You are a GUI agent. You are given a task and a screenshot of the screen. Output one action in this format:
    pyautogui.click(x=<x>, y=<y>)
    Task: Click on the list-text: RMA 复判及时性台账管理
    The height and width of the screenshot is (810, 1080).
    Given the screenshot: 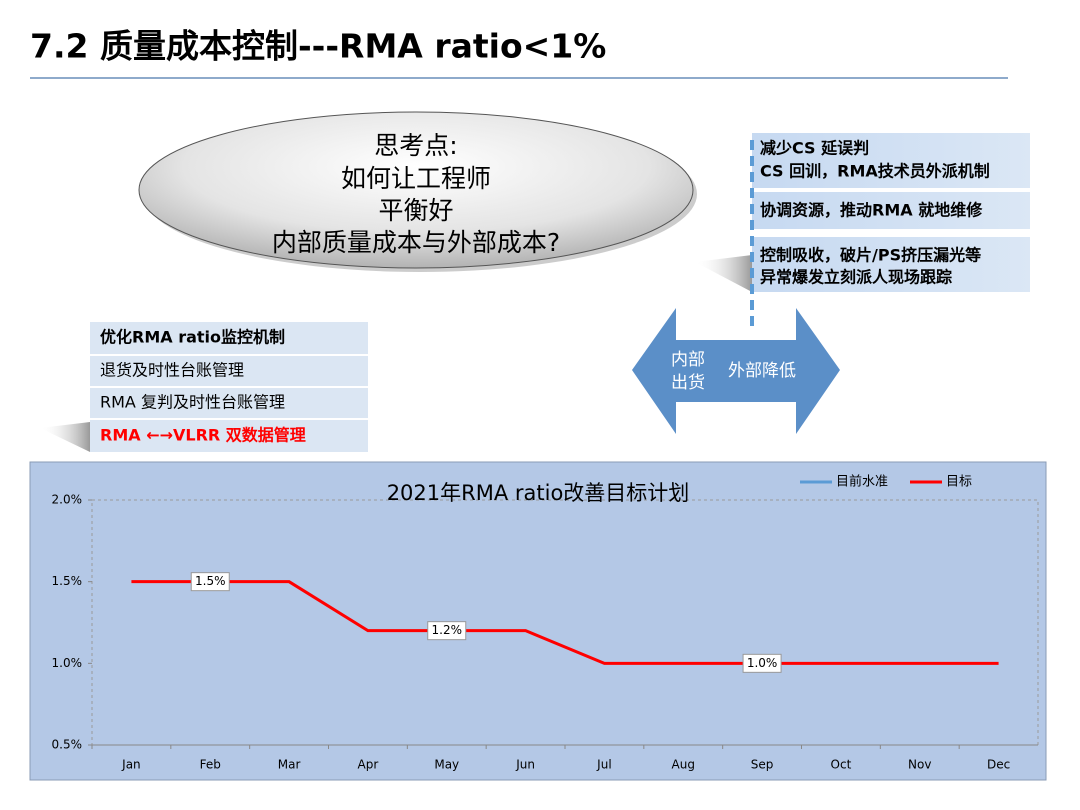 What is the action you would take?
    pyautogui.click(x=192, y=402)
    